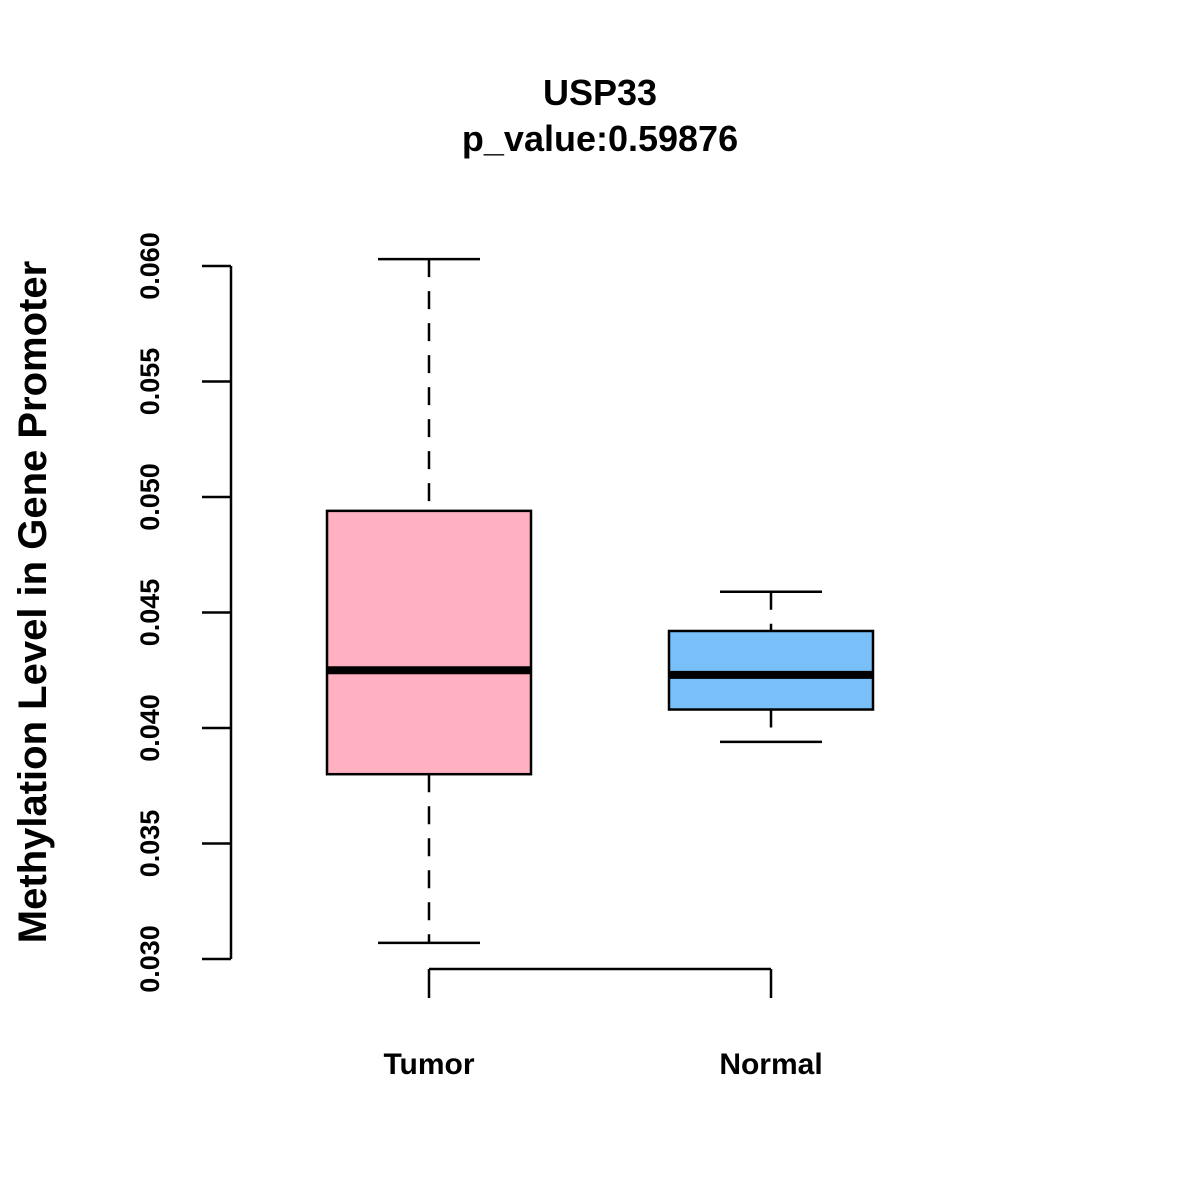 Image resolution: width=1200 pixels, height=1200 pixels. Describe the element at coordinates (770, 1064) in the screenshot. I see `x-category-label: Normal` at that location.